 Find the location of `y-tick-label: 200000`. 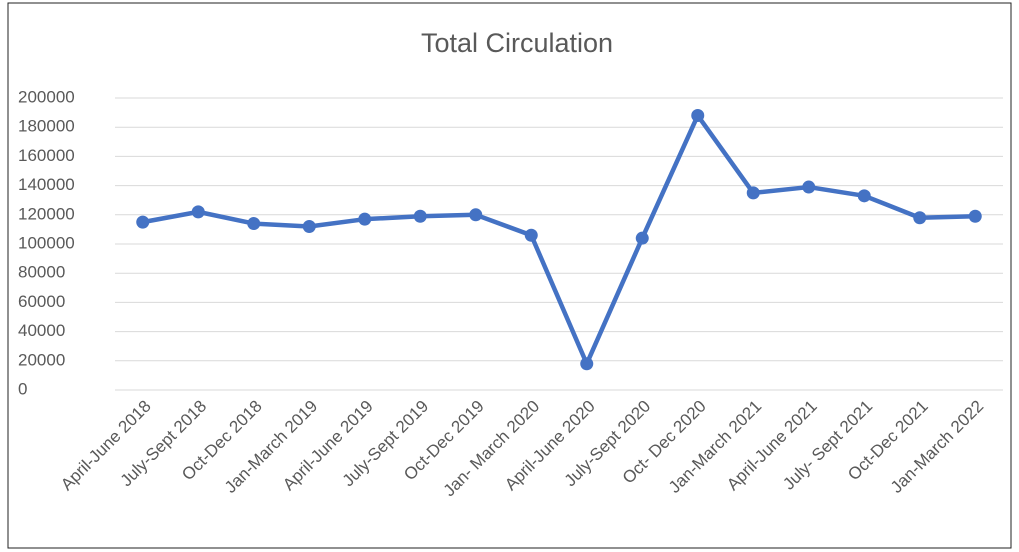

y-tick-label: 200000 is located at coordinates (46, 96).